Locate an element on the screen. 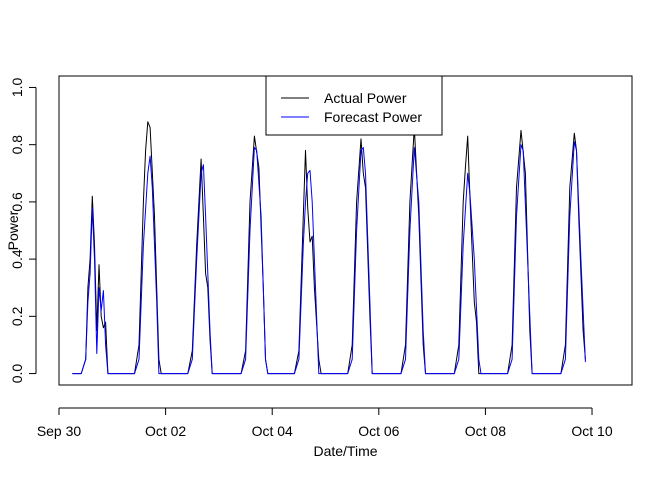 The image size is (672, 480). y-axis: 0.0 0.2 0.4 0.6 0.8 1.0 is located at coordinates (23, 231).